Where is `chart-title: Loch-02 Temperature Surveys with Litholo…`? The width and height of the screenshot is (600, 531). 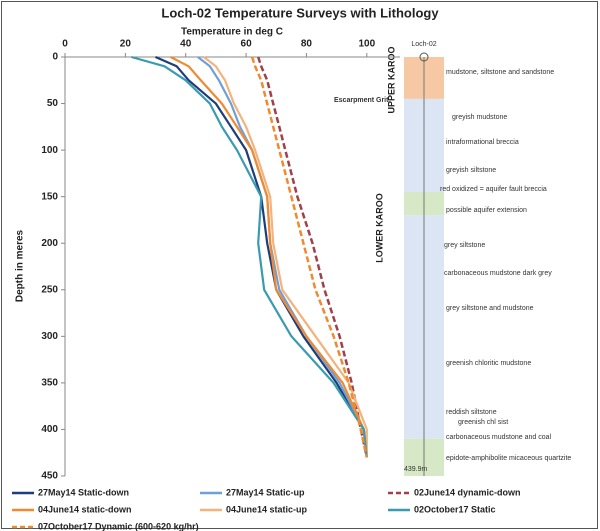
chart-title: Loch-02 Temperature Surveys with Litholo… is located at coordinates (300, 12).